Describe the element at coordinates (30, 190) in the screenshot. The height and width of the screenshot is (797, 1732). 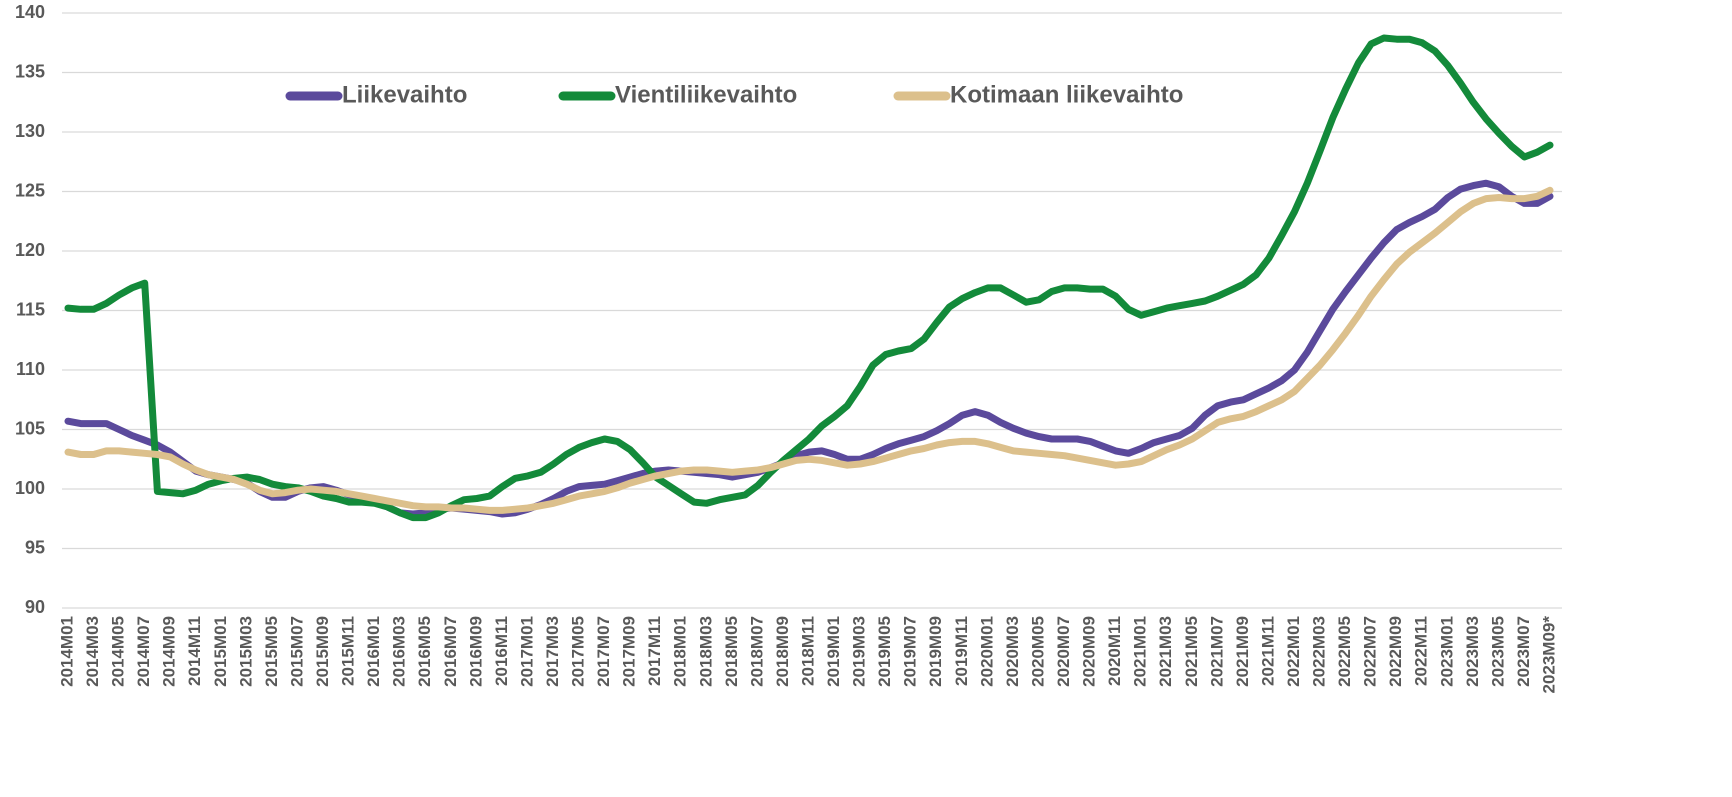
I see `y-tick-label: 125` at that location.